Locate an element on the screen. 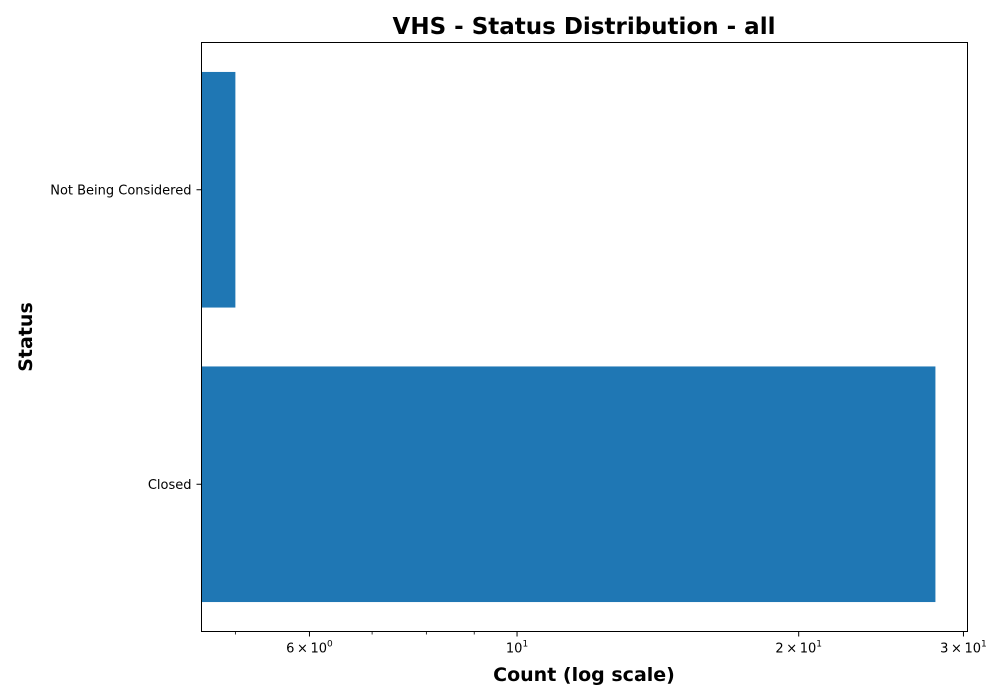  bar-not-being-considered is located at coordinates (218, 189).